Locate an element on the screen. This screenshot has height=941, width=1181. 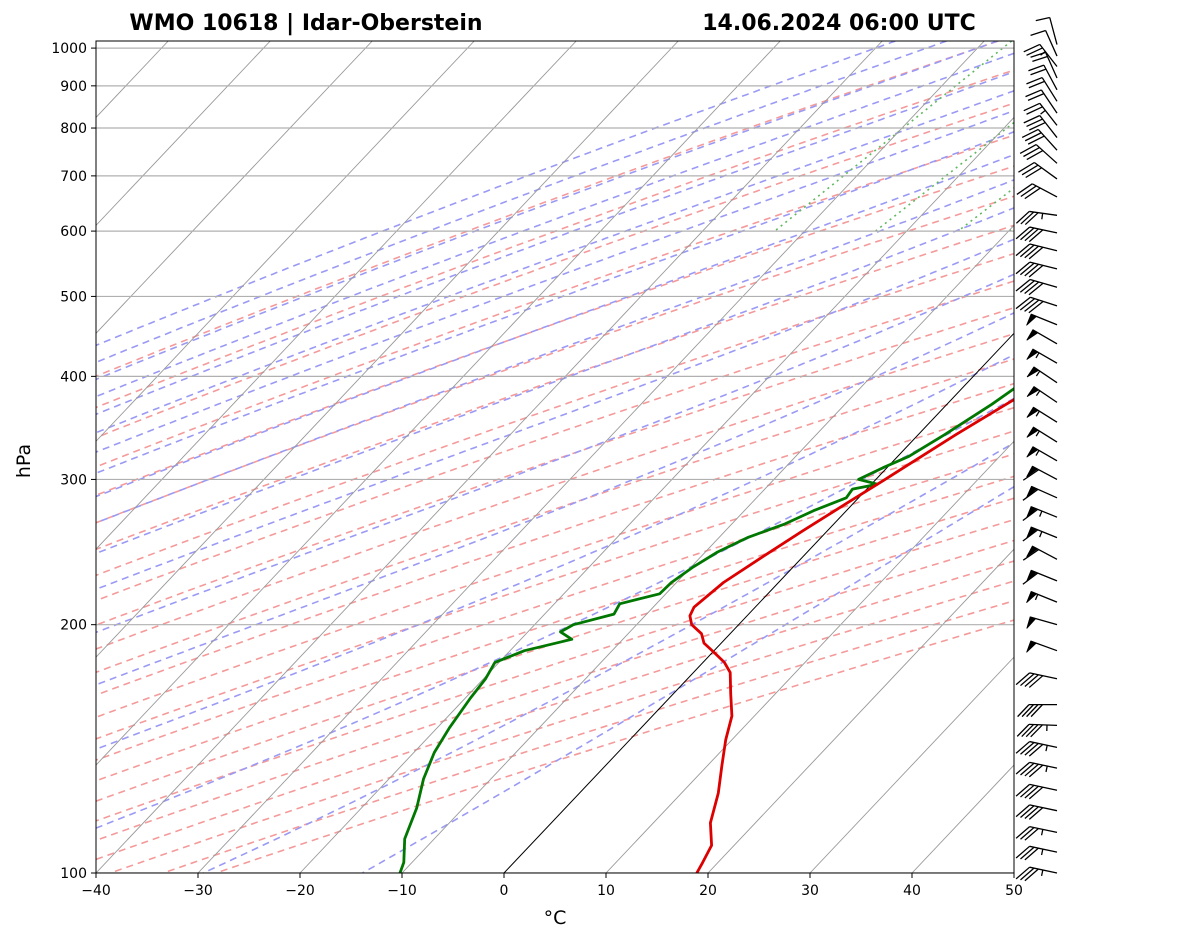
x-tick-label: −20 is located at coordinates (300, 891).